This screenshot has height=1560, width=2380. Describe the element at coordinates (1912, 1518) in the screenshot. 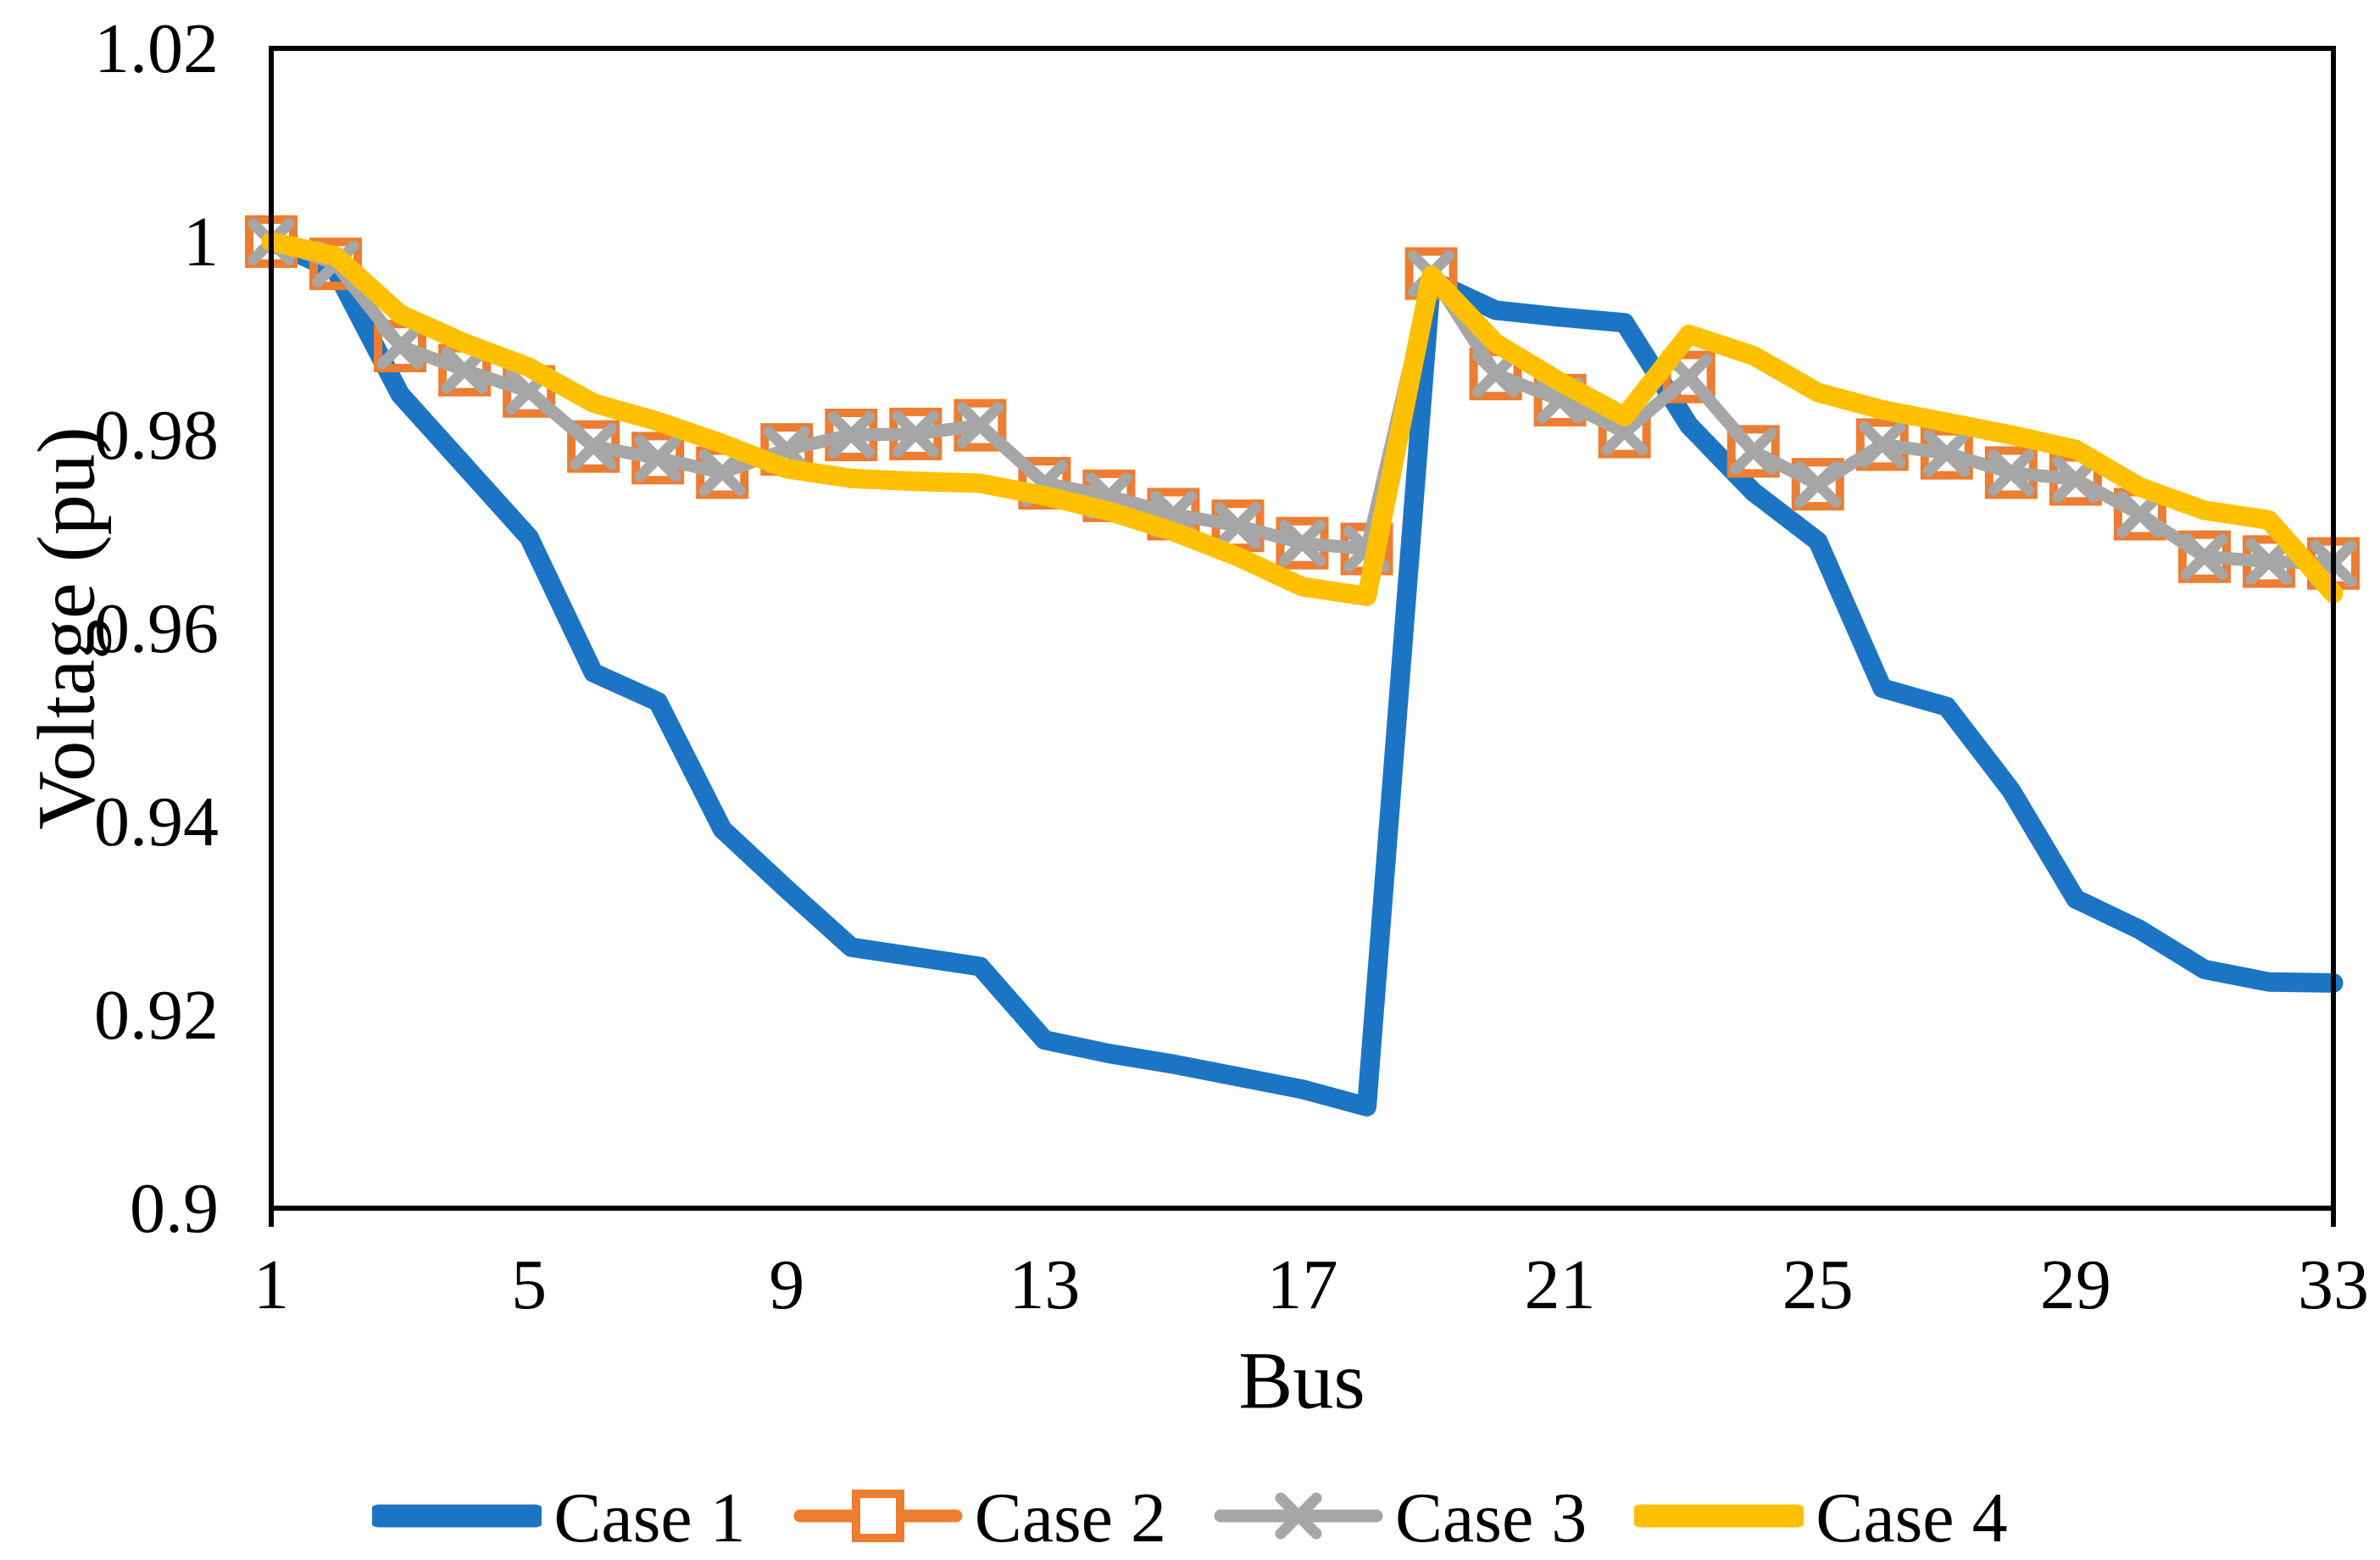

I see `legend-label-case-4: Case 4` at that location.